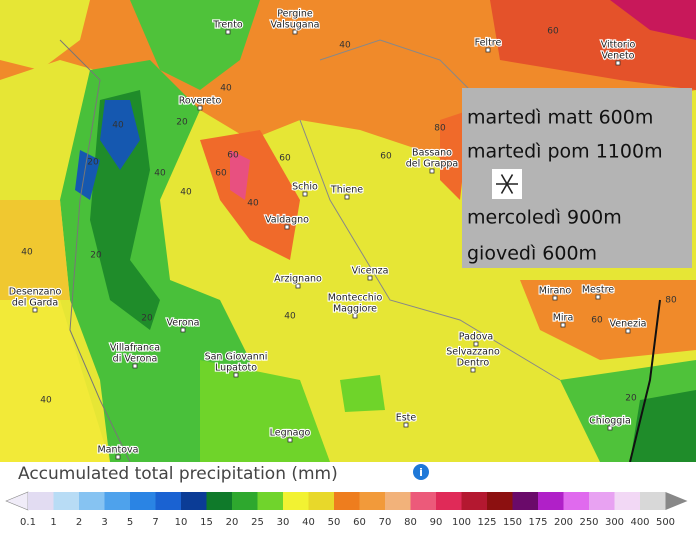  Describe the element at coordinates (565, 152) in the screenshot. I see `note-line: martedì pom 1100m` at that location.